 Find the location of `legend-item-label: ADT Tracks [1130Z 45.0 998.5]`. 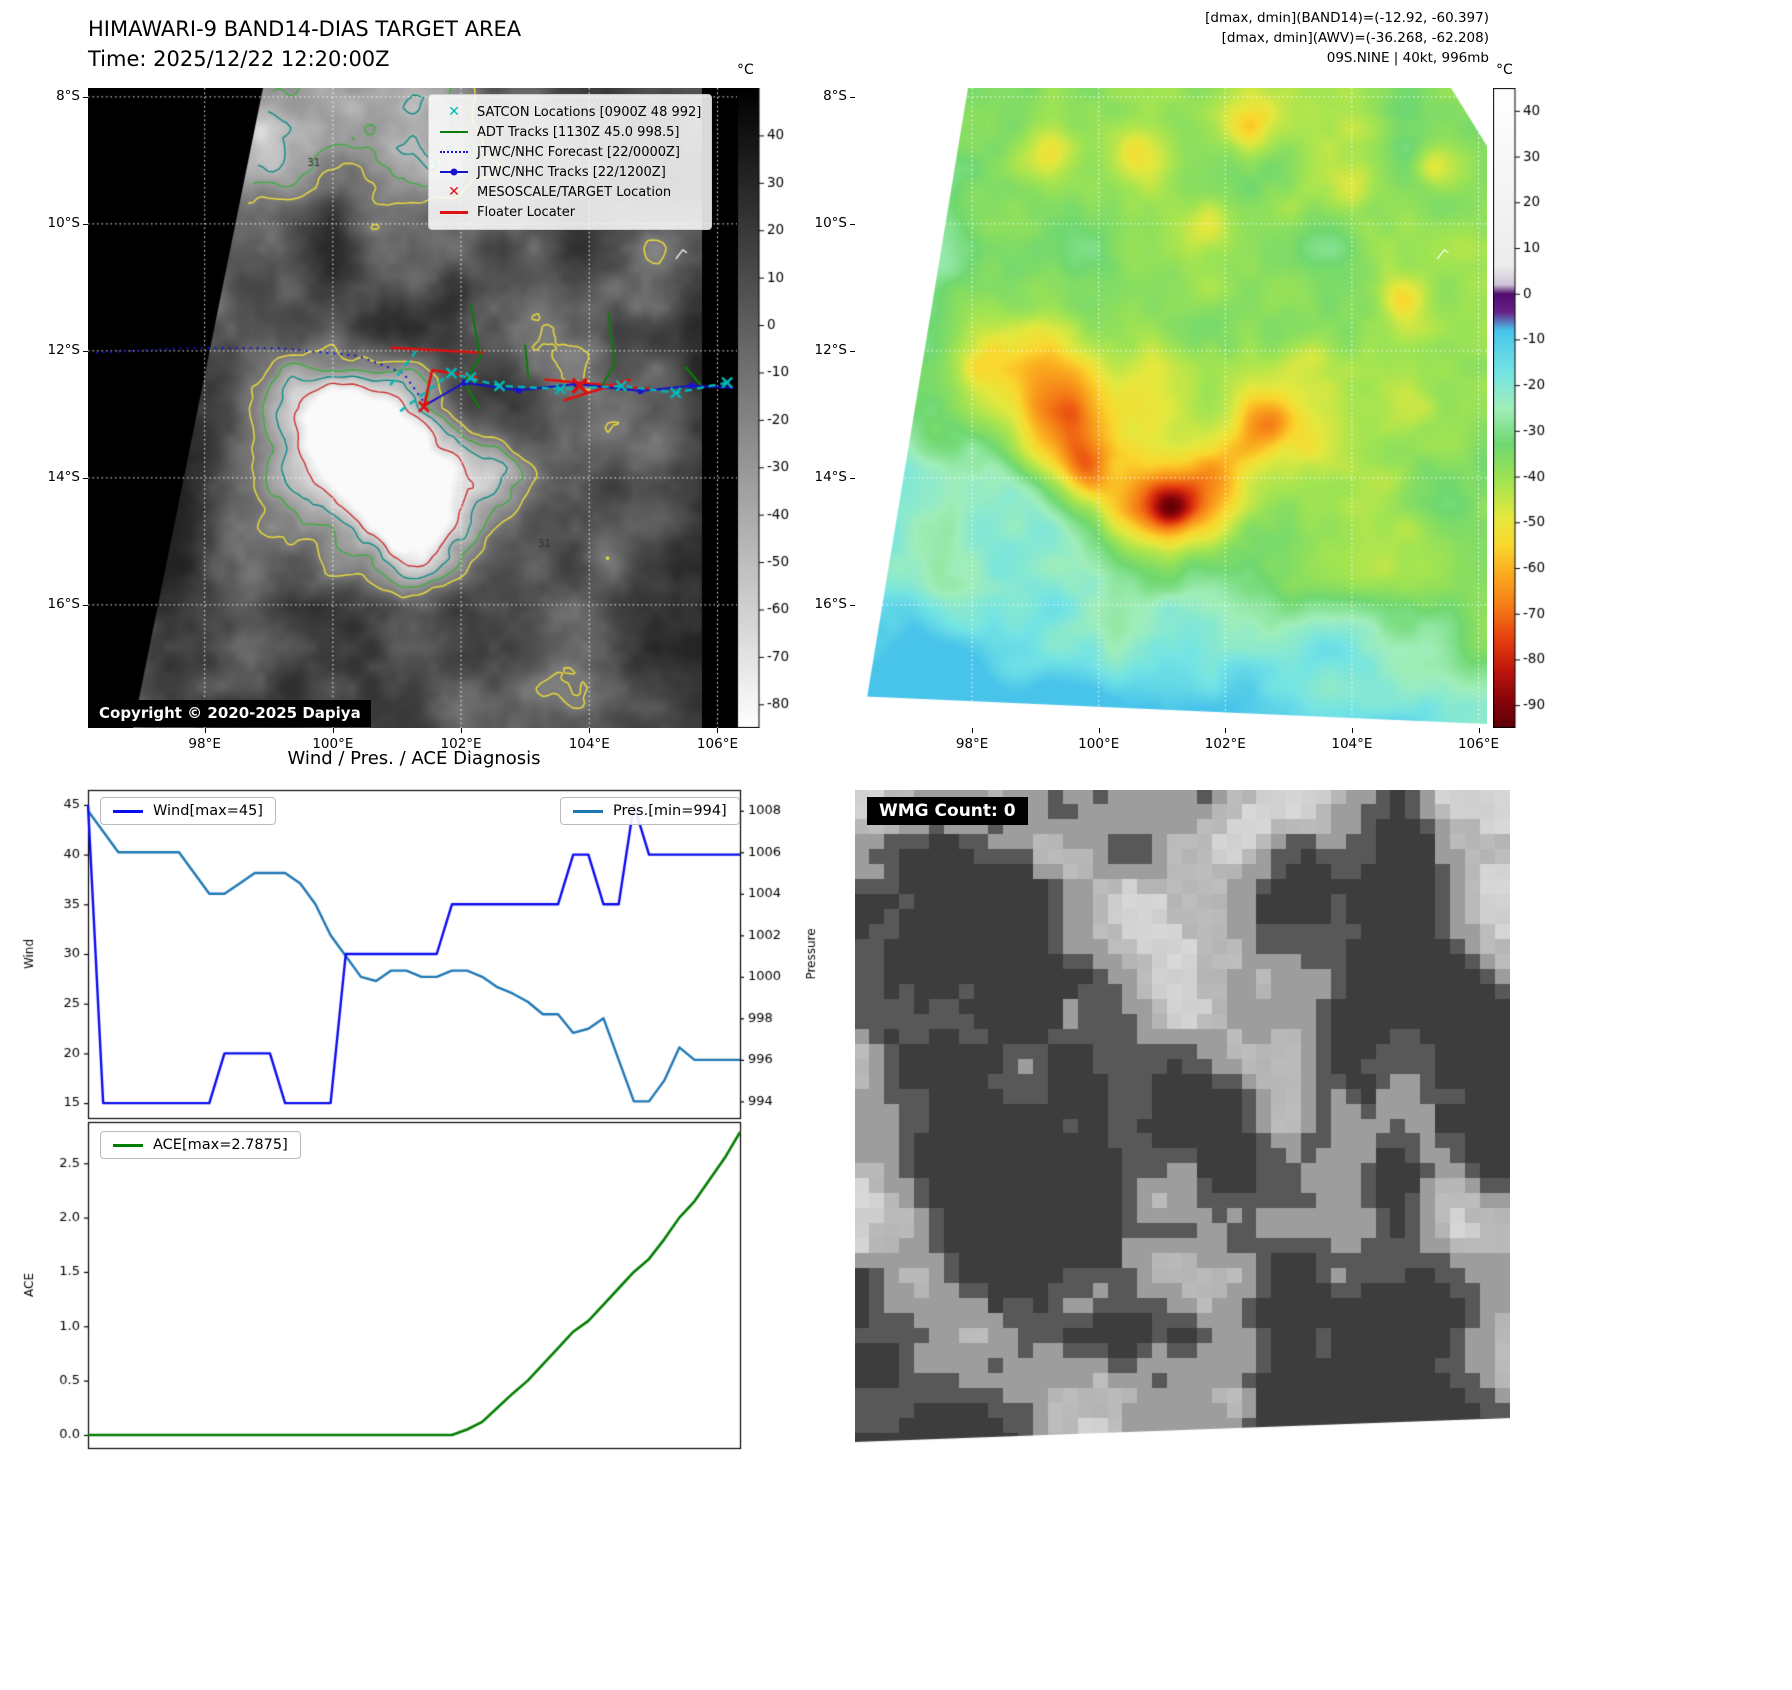

legend-item-label: ADT Tracks [1130Z 45.0 998.5] is located at coordinates (578, 132).